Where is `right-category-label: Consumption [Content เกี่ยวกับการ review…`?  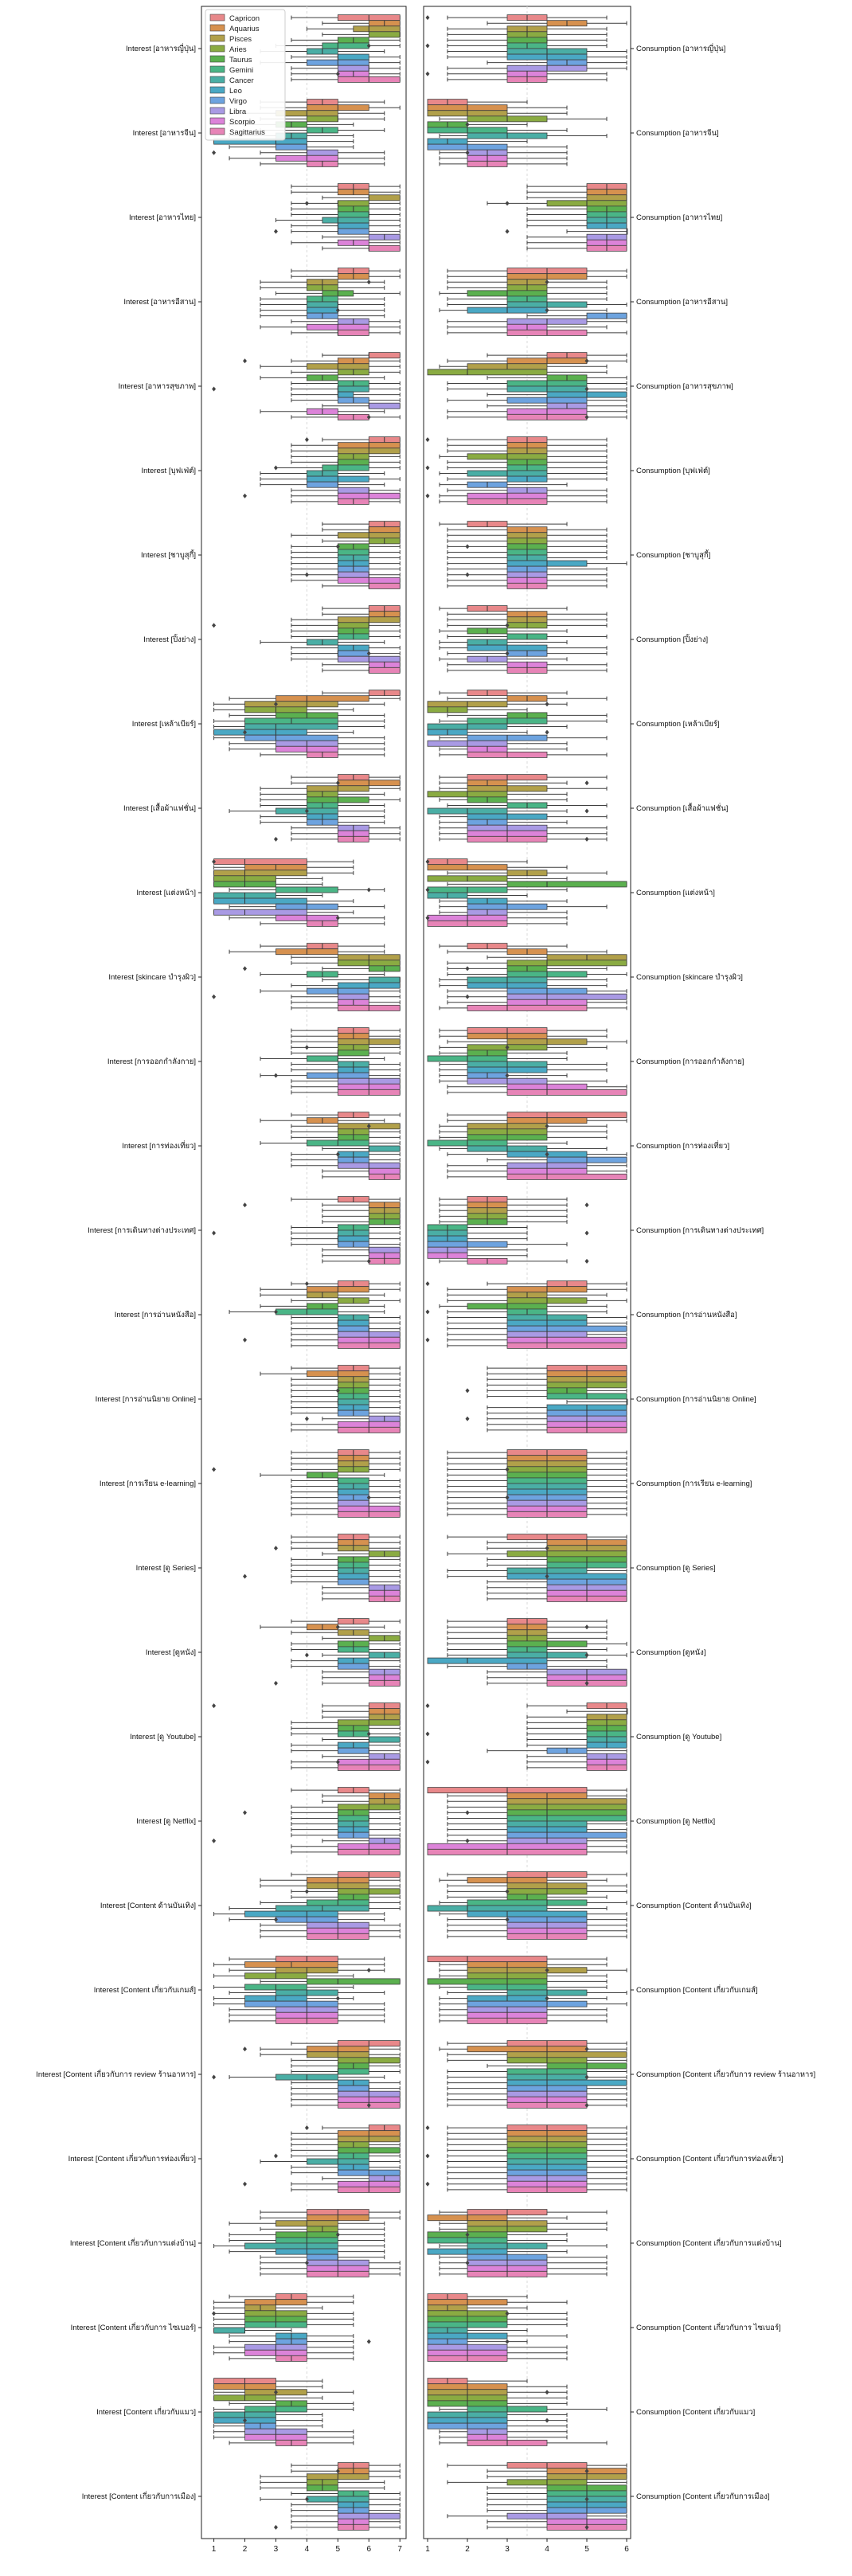
right-category-label: Consumption [Content เกี่ยวกับการ review… is located at coordinates (725, 2074).